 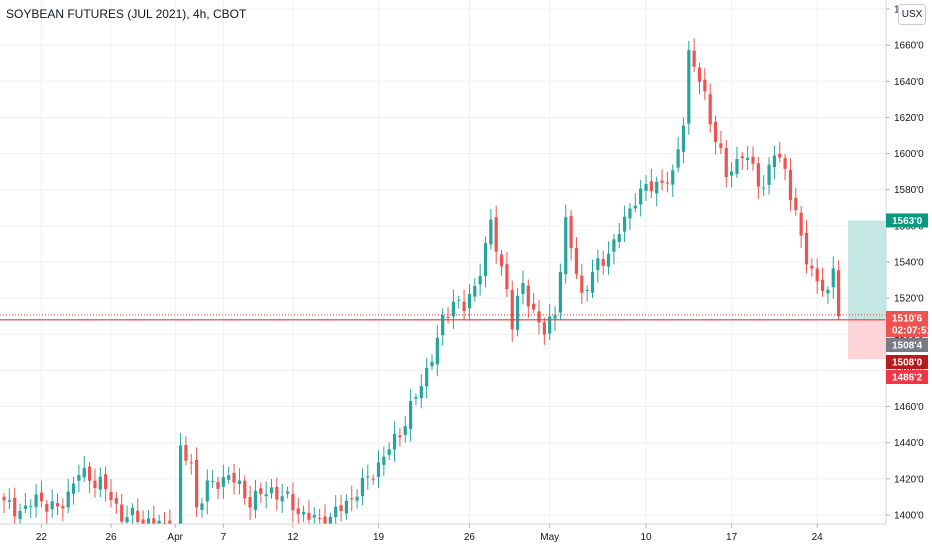 I want to click on time-tick-label: 7, so click(x=224, y=537).